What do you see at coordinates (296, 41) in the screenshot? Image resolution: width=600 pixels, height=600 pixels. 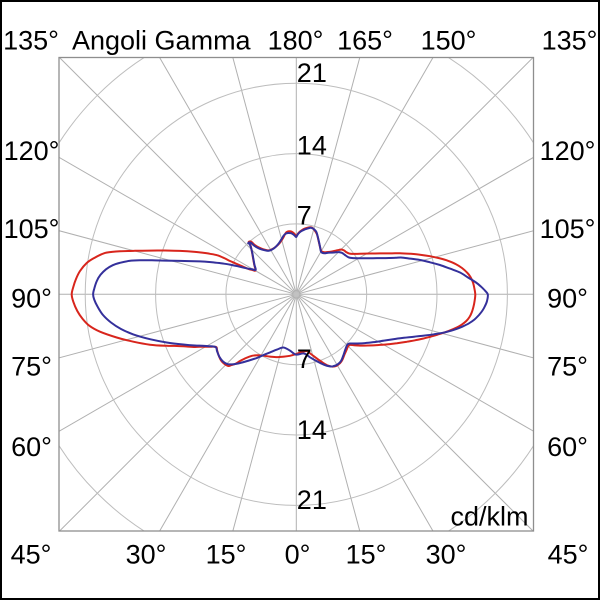 I see `svg-text: 180°` at bounding box center [296, 41].